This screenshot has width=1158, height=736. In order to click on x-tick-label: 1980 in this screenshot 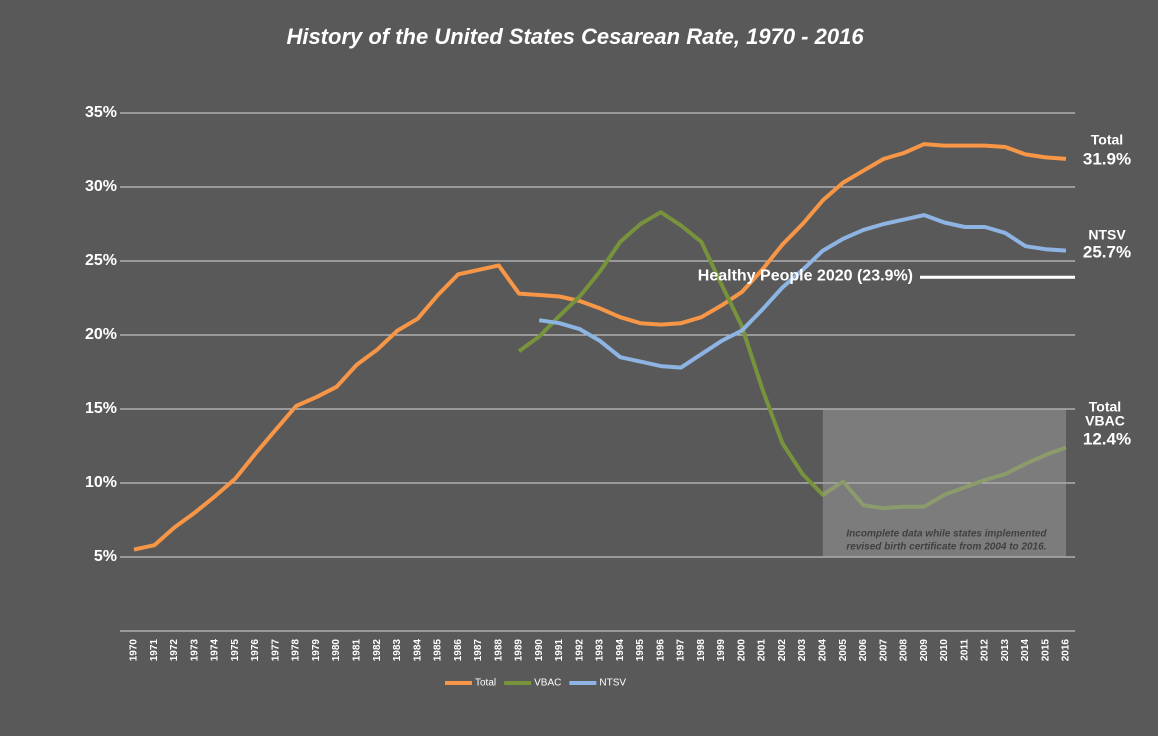, I will do `click(336, 650)`.